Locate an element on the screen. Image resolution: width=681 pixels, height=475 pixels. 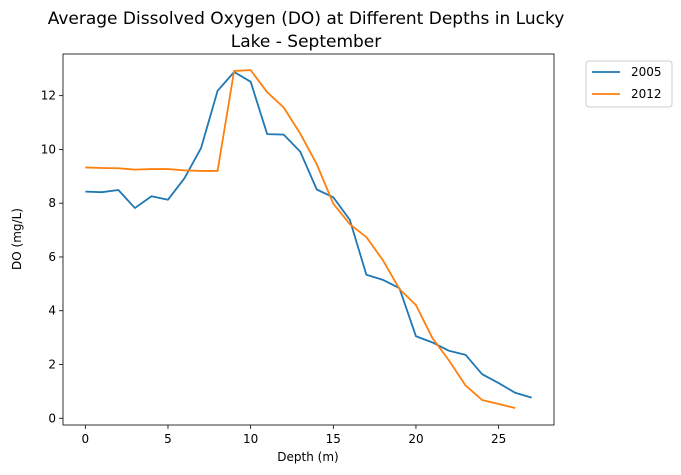
x-tick-label: 10 is located at coordinates (250, 439).